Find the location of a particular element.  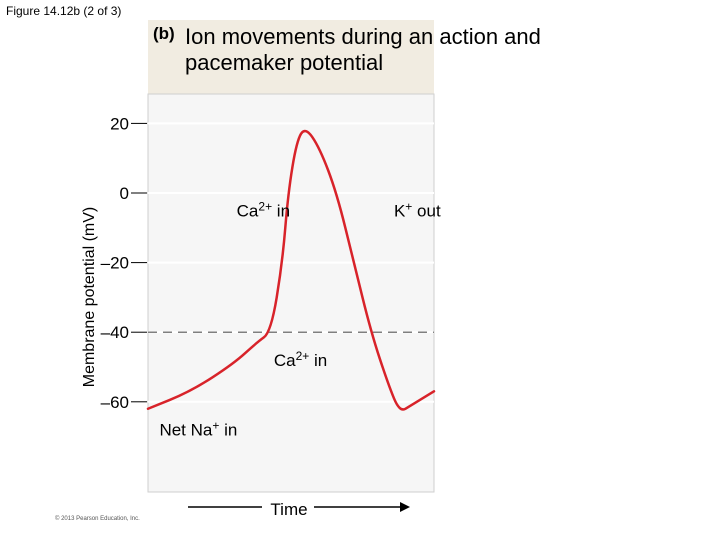

panel-letter: (b) is located at coordinates (164, 33).